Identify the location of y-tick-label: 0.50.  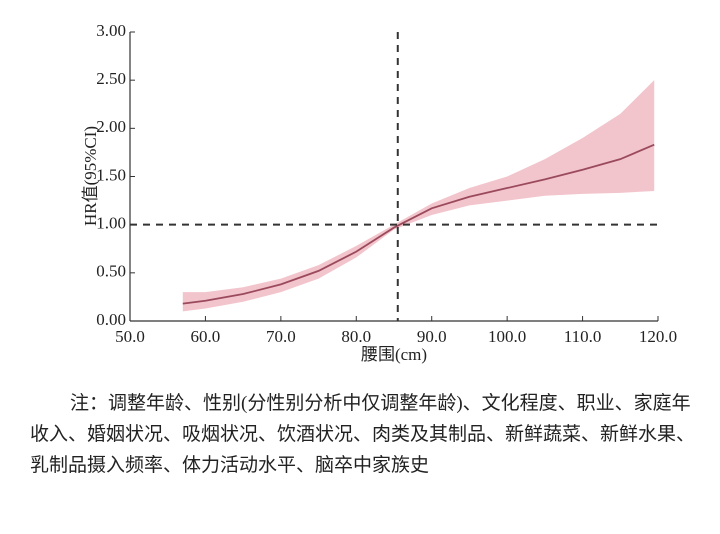
(111, 271).